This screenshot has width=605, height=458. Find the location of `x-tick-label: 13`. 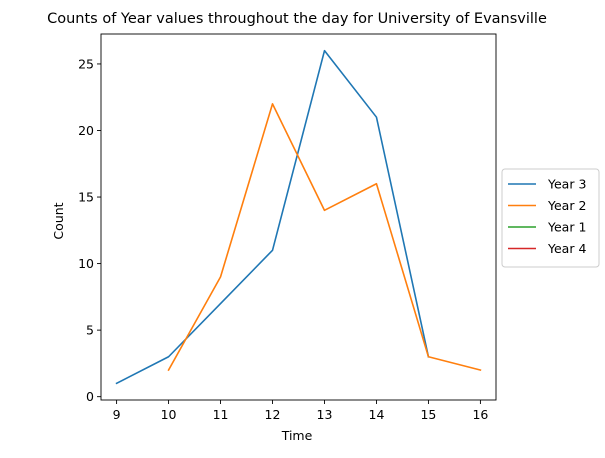

x-tick-label: 13 is located at coordinates (325, 414).